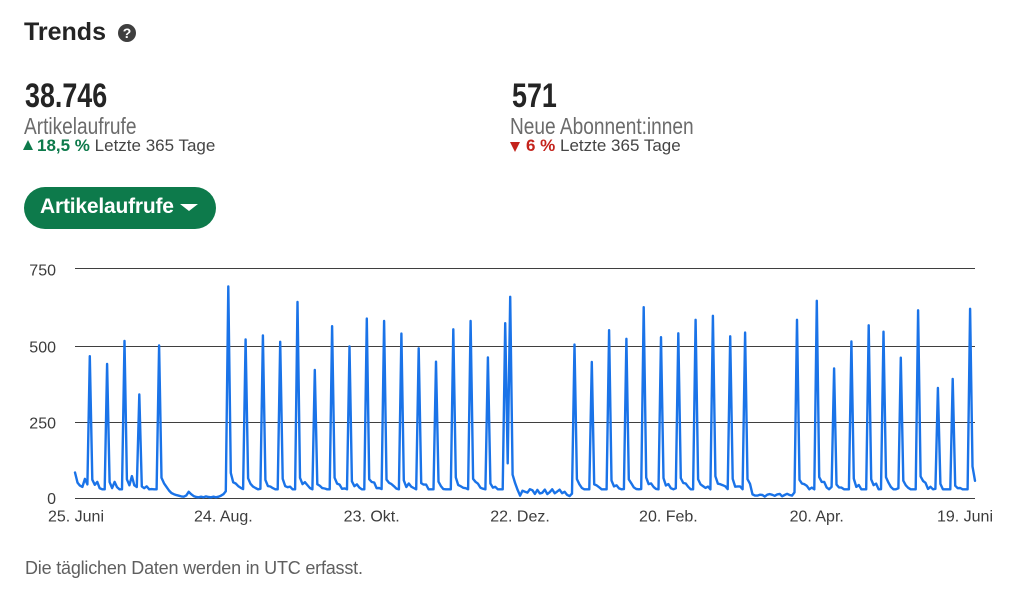  I want to click on svg-text: 20. Feb., so click(668, 517).